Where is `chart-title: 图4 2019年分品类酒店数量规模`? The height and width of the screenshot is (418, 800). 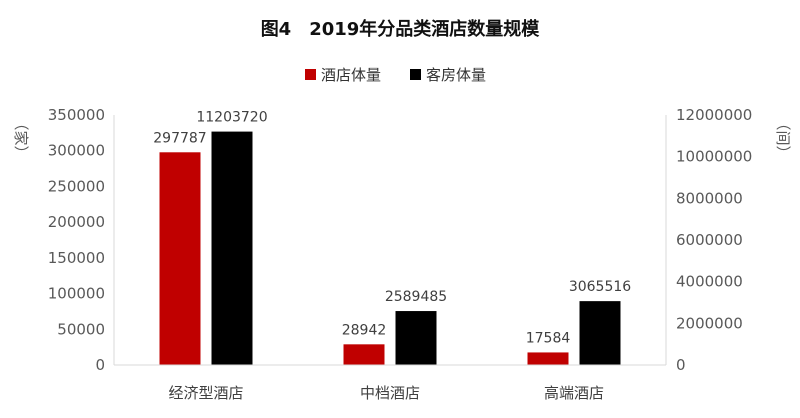 chart-title: 图4 2019年分品类酒店数量规模 is located at coordinates (401, 29).